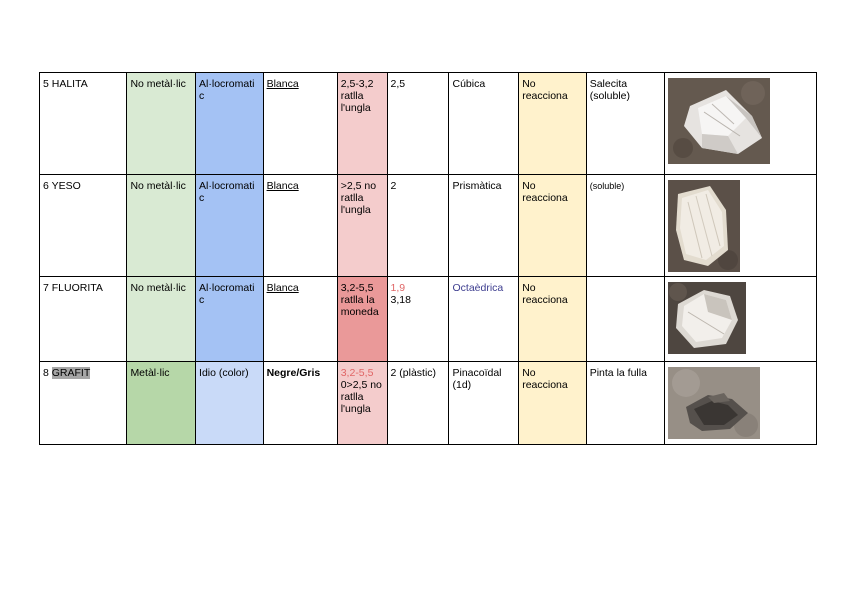  What do you see at coordinates (161, 403) in the screenshot?
I see `lustre-cell: Metàl·lic` at bounding box center [161, 403].